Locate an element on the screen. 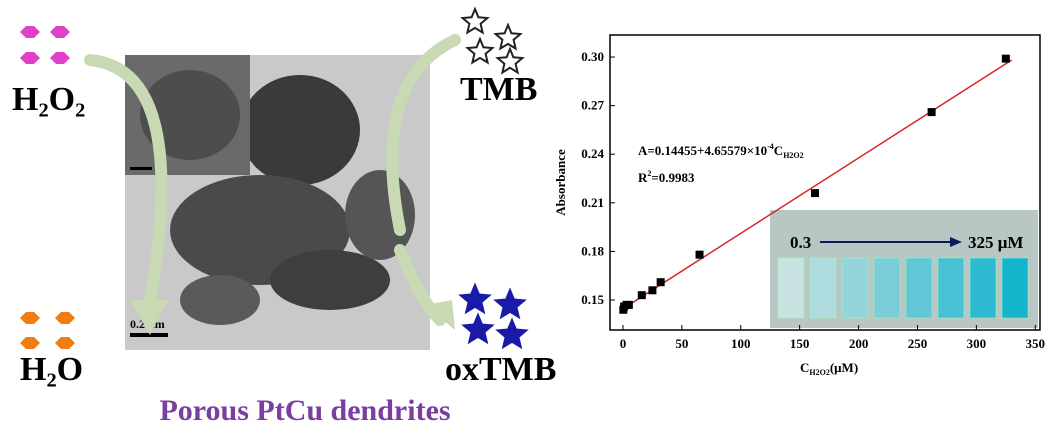  inset-photo: 0.3 325 μM is located at coordinates (904, 269).